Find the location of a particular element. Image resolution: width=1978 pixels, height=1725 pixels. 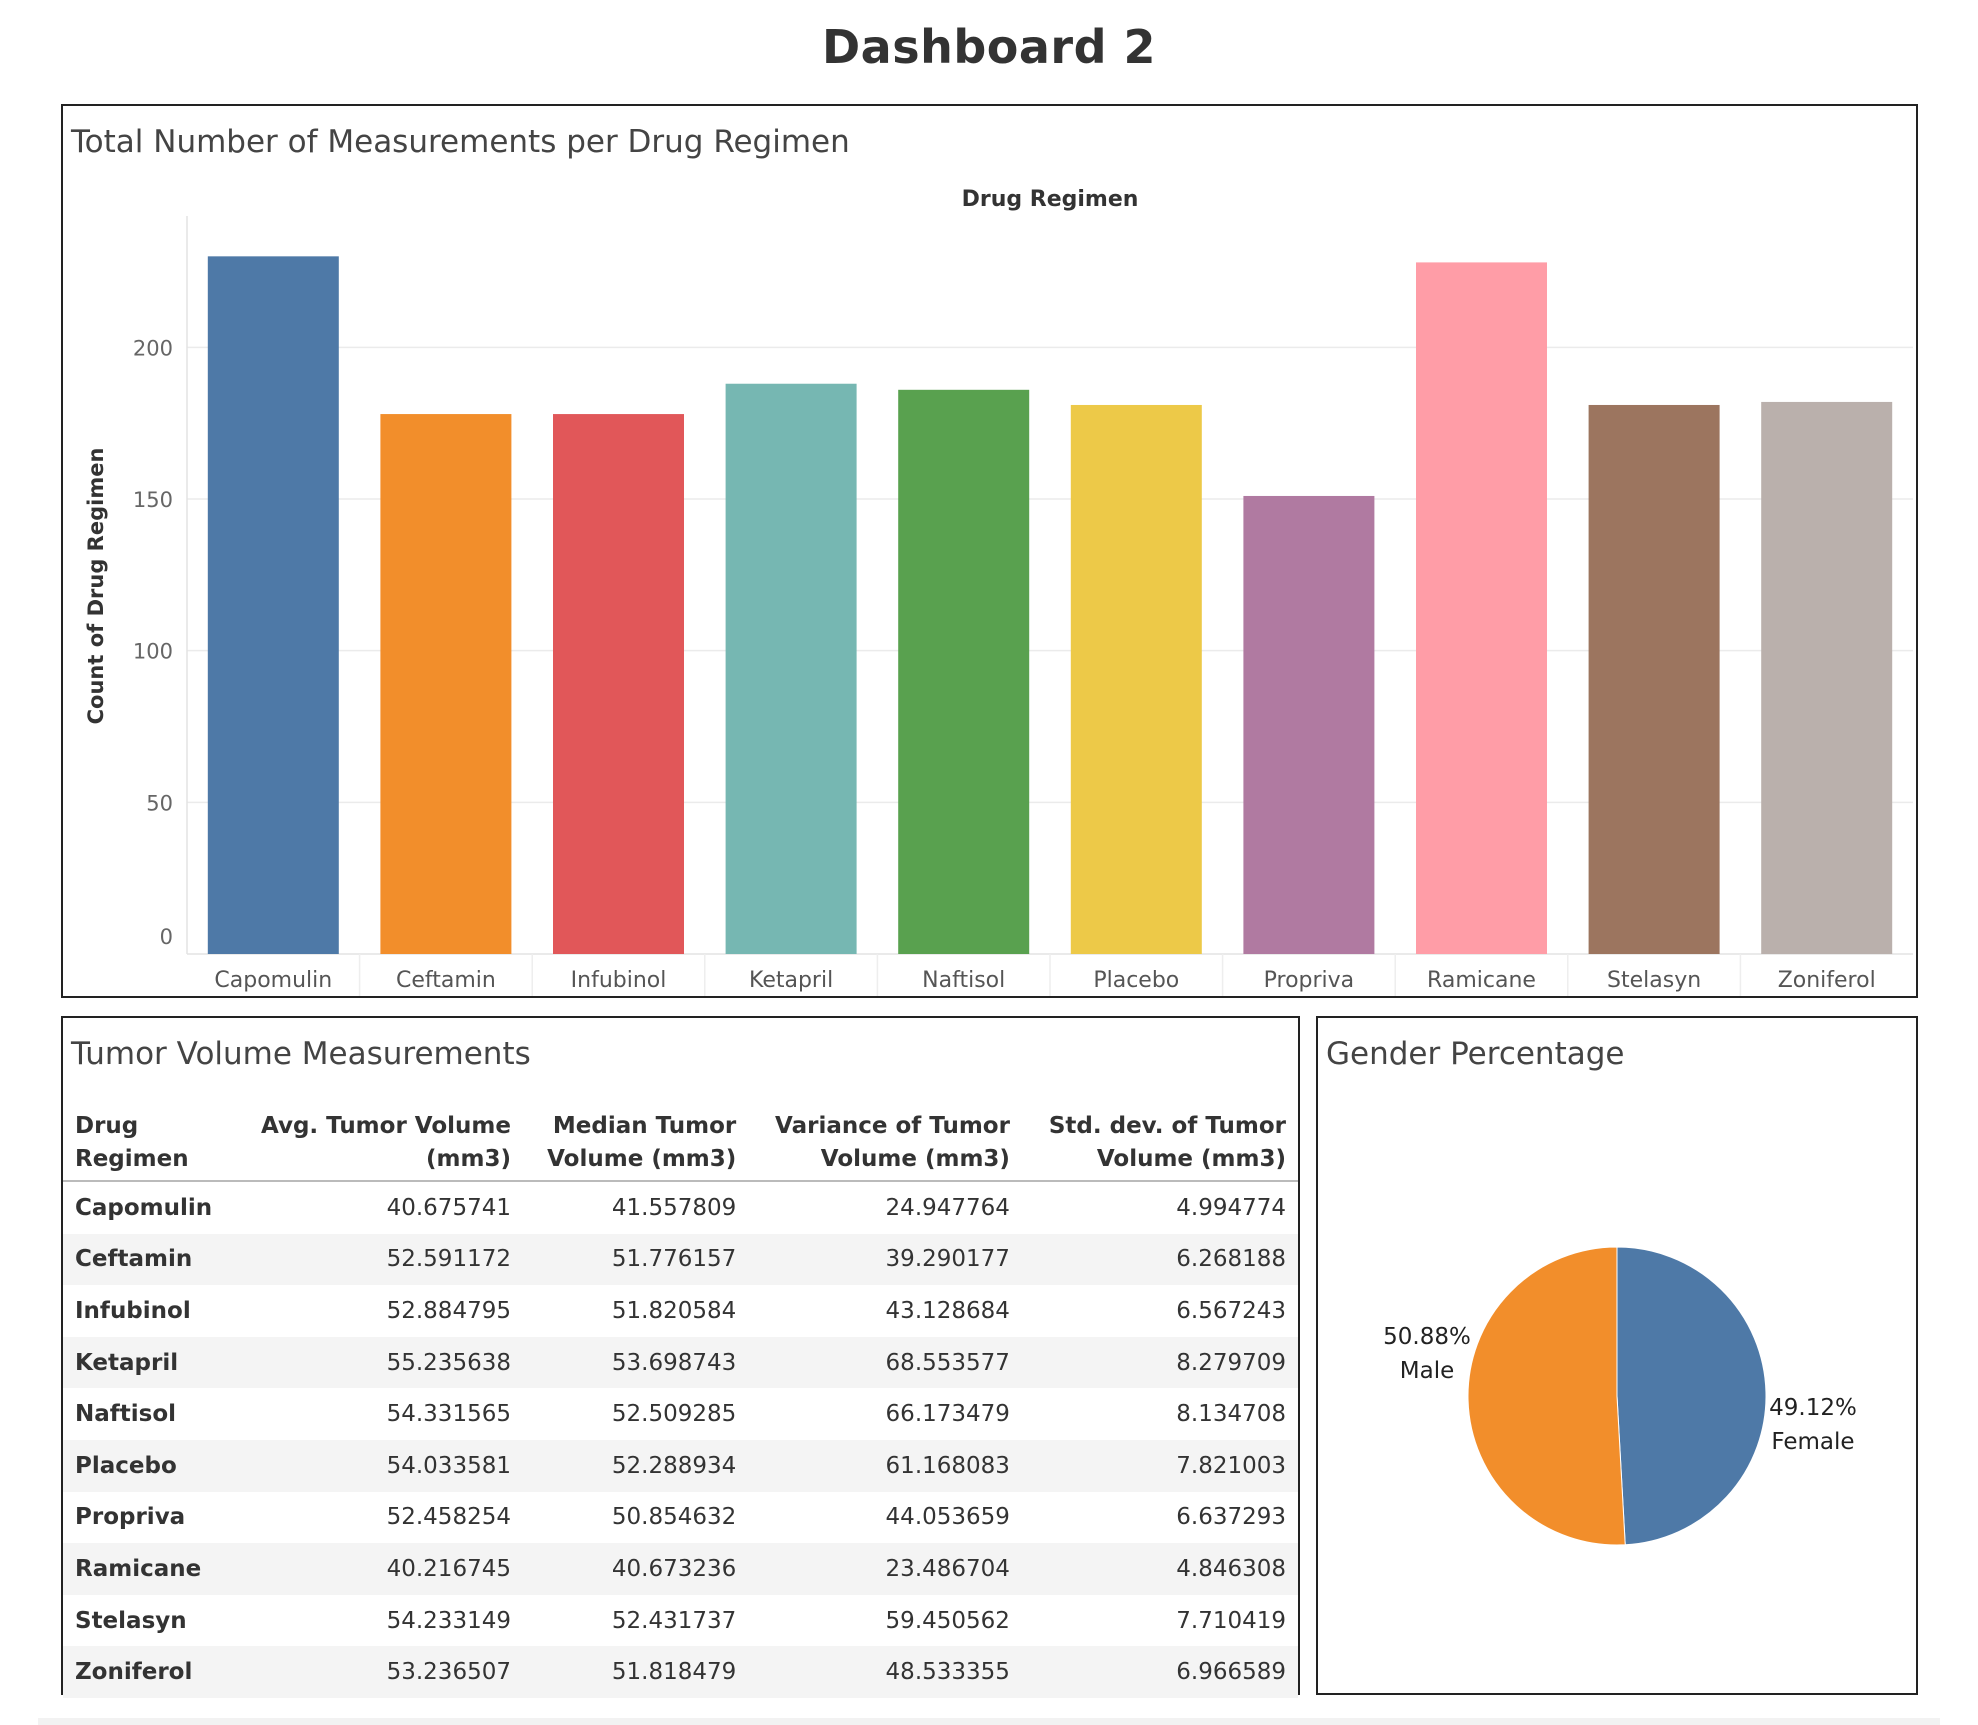

value-cell: 44.053659 is located at coordinates (947, 1517).